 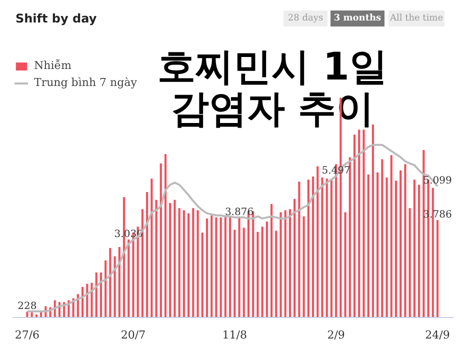 I want to click on x-tick-label: 20/7, so click(x=133, y=335).